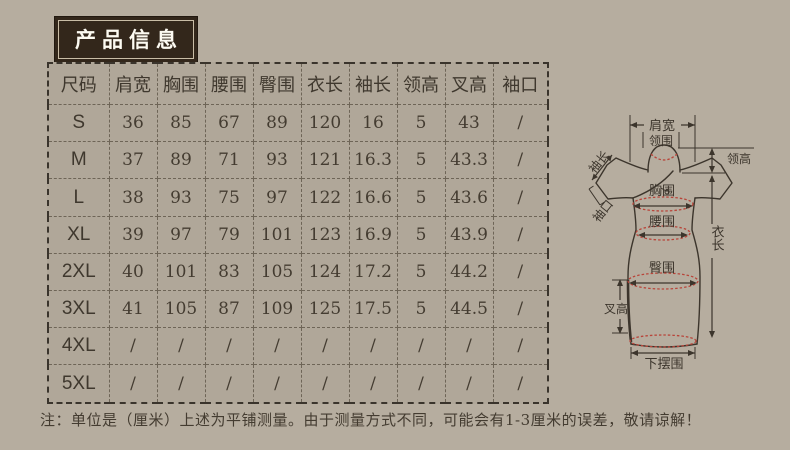  I want to click on hip-arrow, so click(663, 283).